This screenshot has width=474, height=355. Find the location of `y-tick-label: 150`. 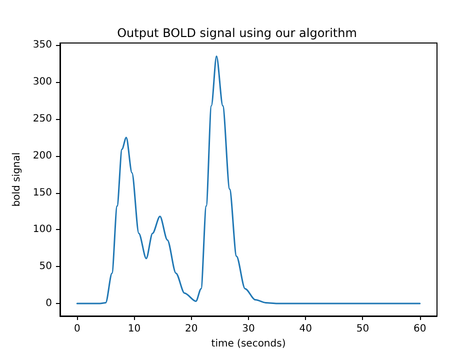

y-tick-label: 150 is located at coordinates (42, 192).